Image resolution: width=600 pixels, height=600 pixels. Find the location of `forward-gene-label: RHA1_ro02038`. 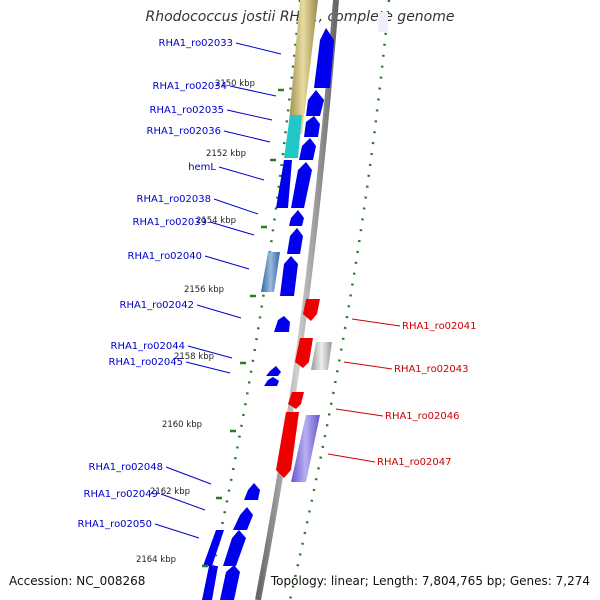

forward-gene-label: RHA1_ro02038 is located at coordinates (174, 199).